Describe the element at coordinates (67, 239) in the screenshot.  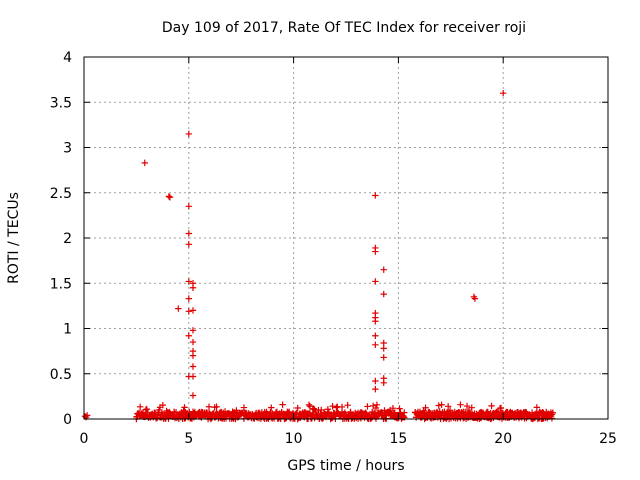
I see `y-tick-label: 2` at that location.